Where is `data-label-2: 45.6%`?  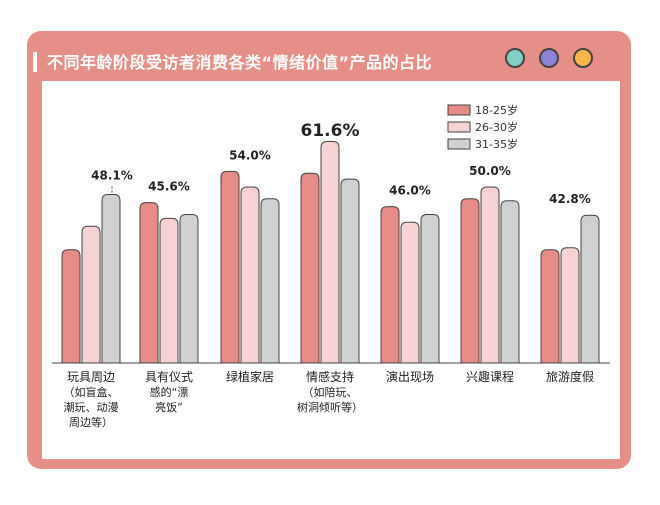
data-label-2: 45.6% is located at coordinates (169, 187).